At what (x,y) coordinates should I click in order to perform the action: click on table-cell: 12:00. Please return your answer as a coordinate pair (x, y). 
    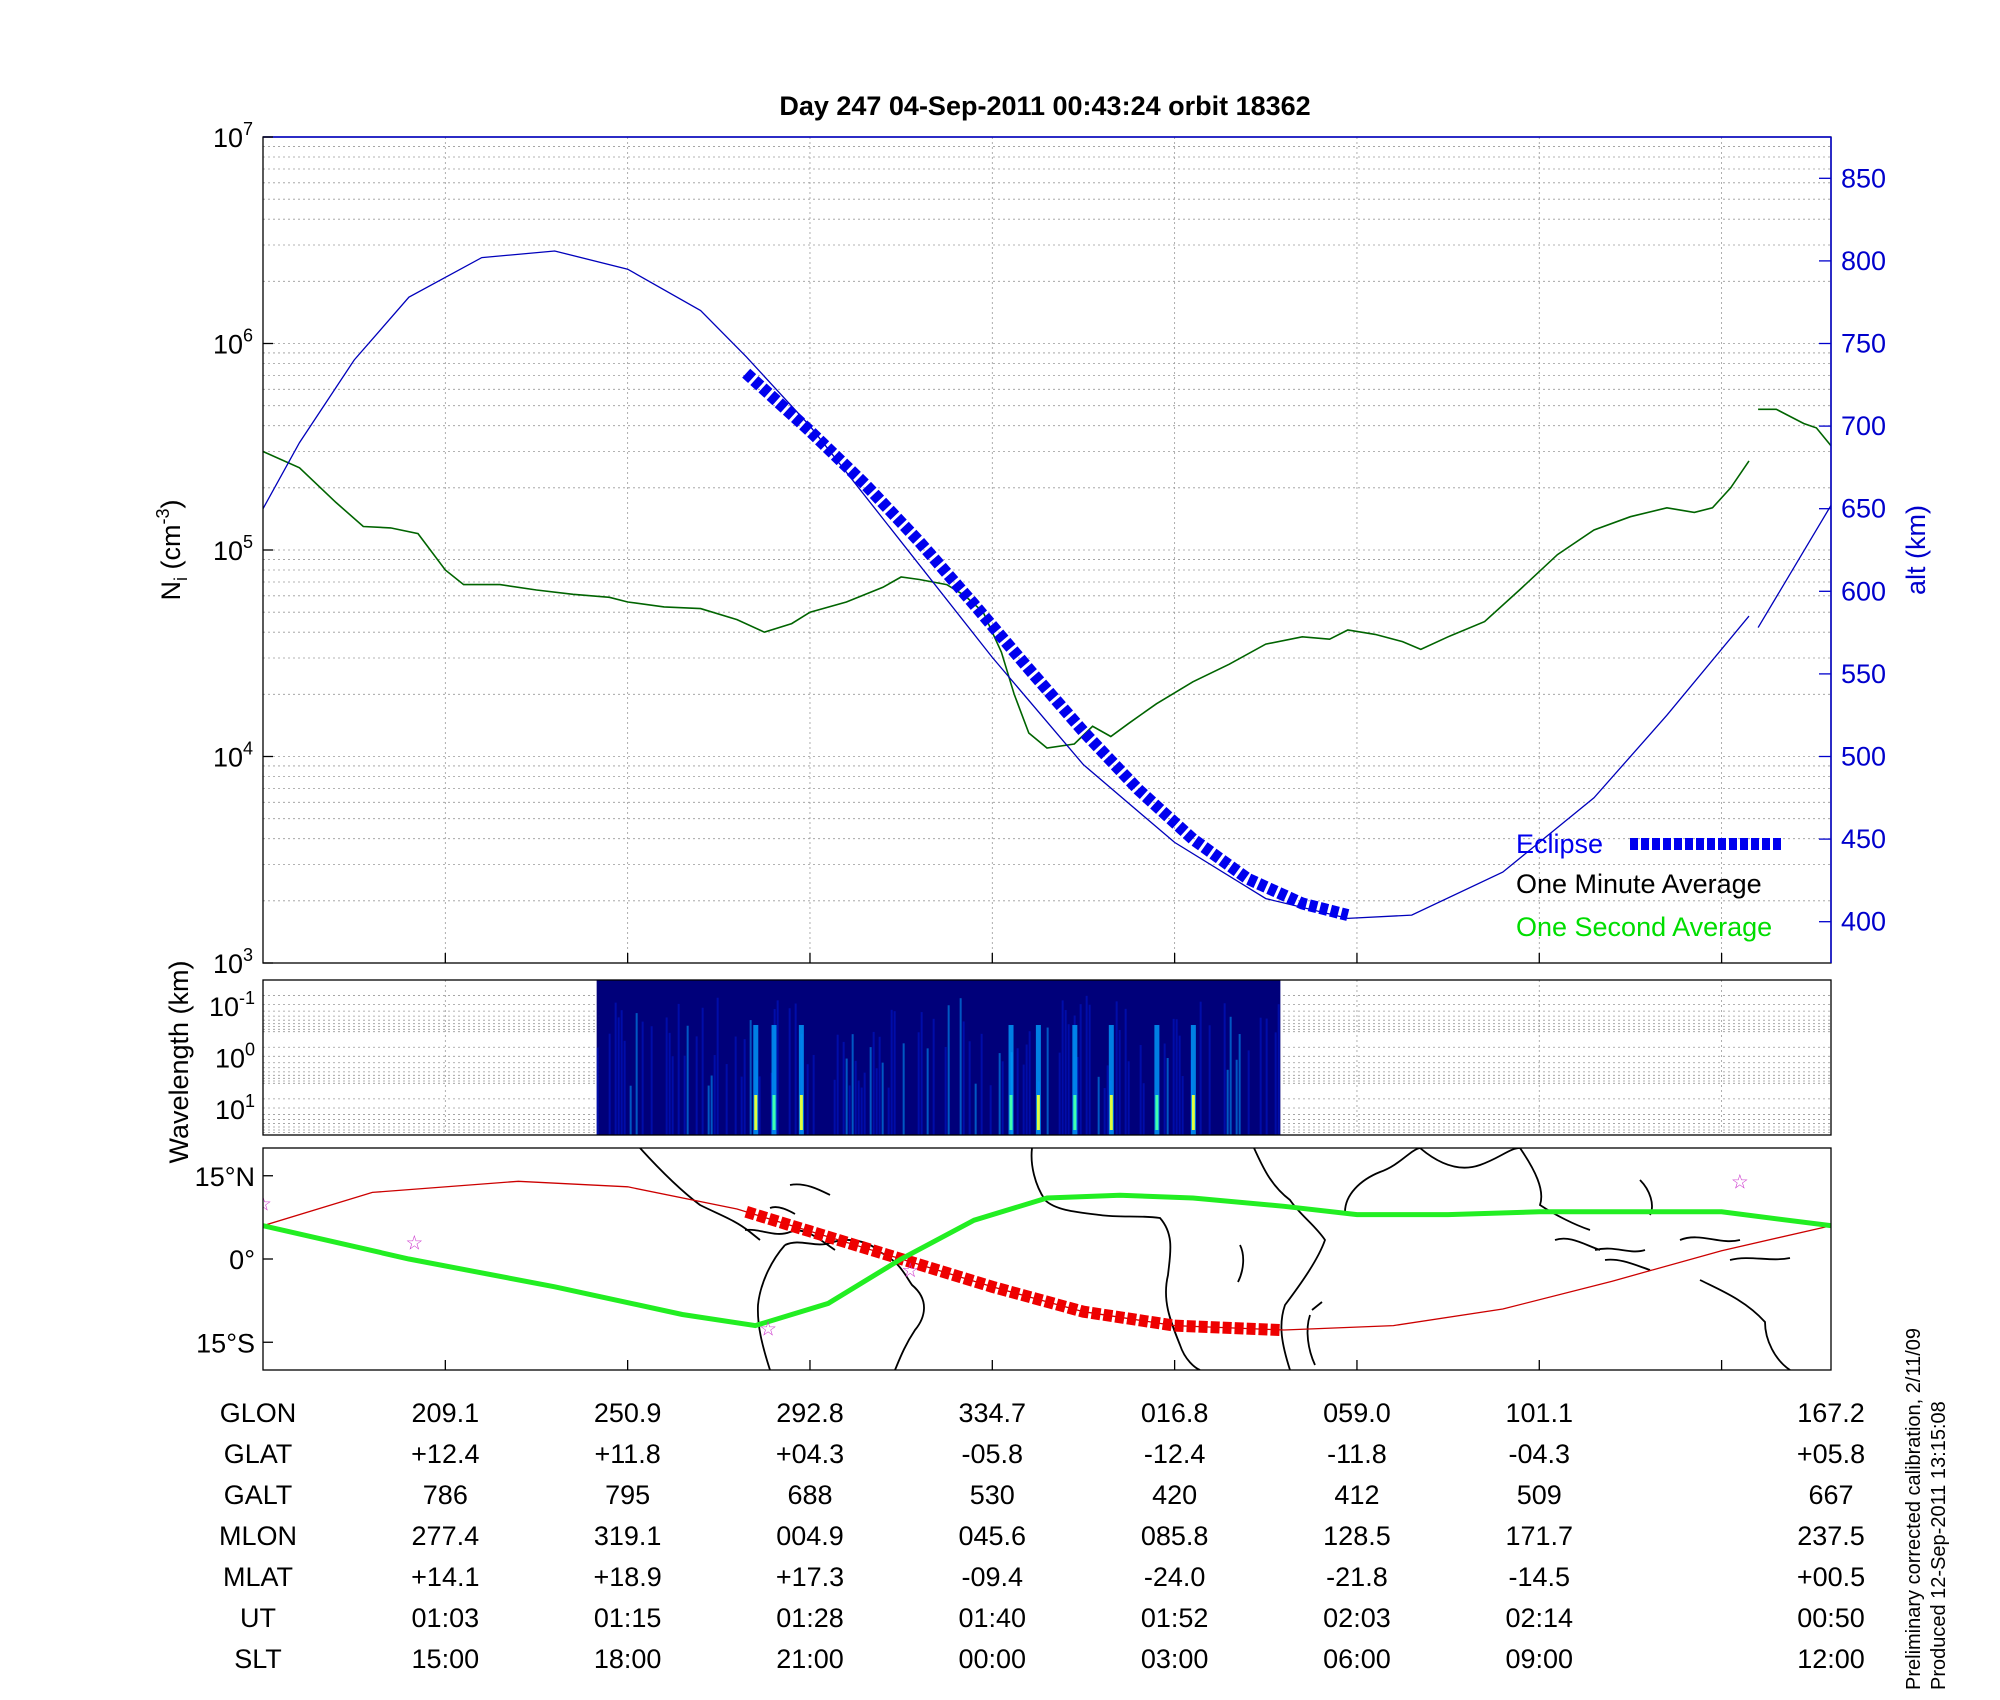
    Looking at the image, I should click on (1831, 1659).